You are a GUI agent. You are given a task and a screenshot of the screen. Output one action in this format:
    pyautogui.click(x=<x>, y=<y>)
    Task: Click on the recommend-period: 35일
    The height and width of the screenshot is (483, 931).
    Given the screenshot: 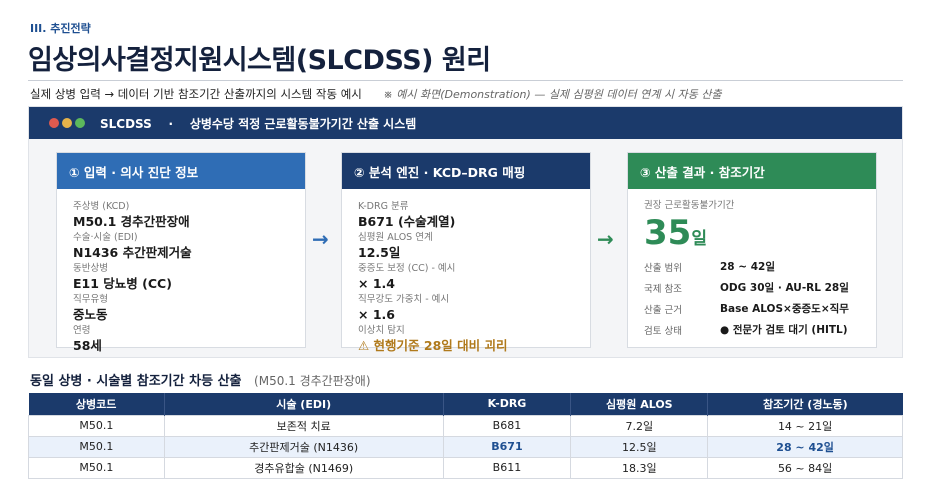 What is the action you would take?
    pyautogui.click(x=752, y=233)
    